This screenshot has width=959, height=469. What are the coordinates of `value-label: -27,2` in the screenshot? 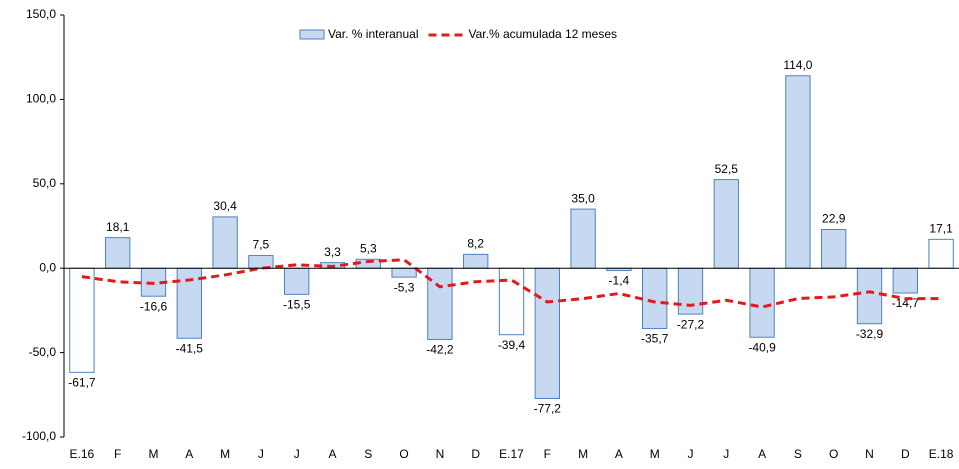 It's located at (691, 324).